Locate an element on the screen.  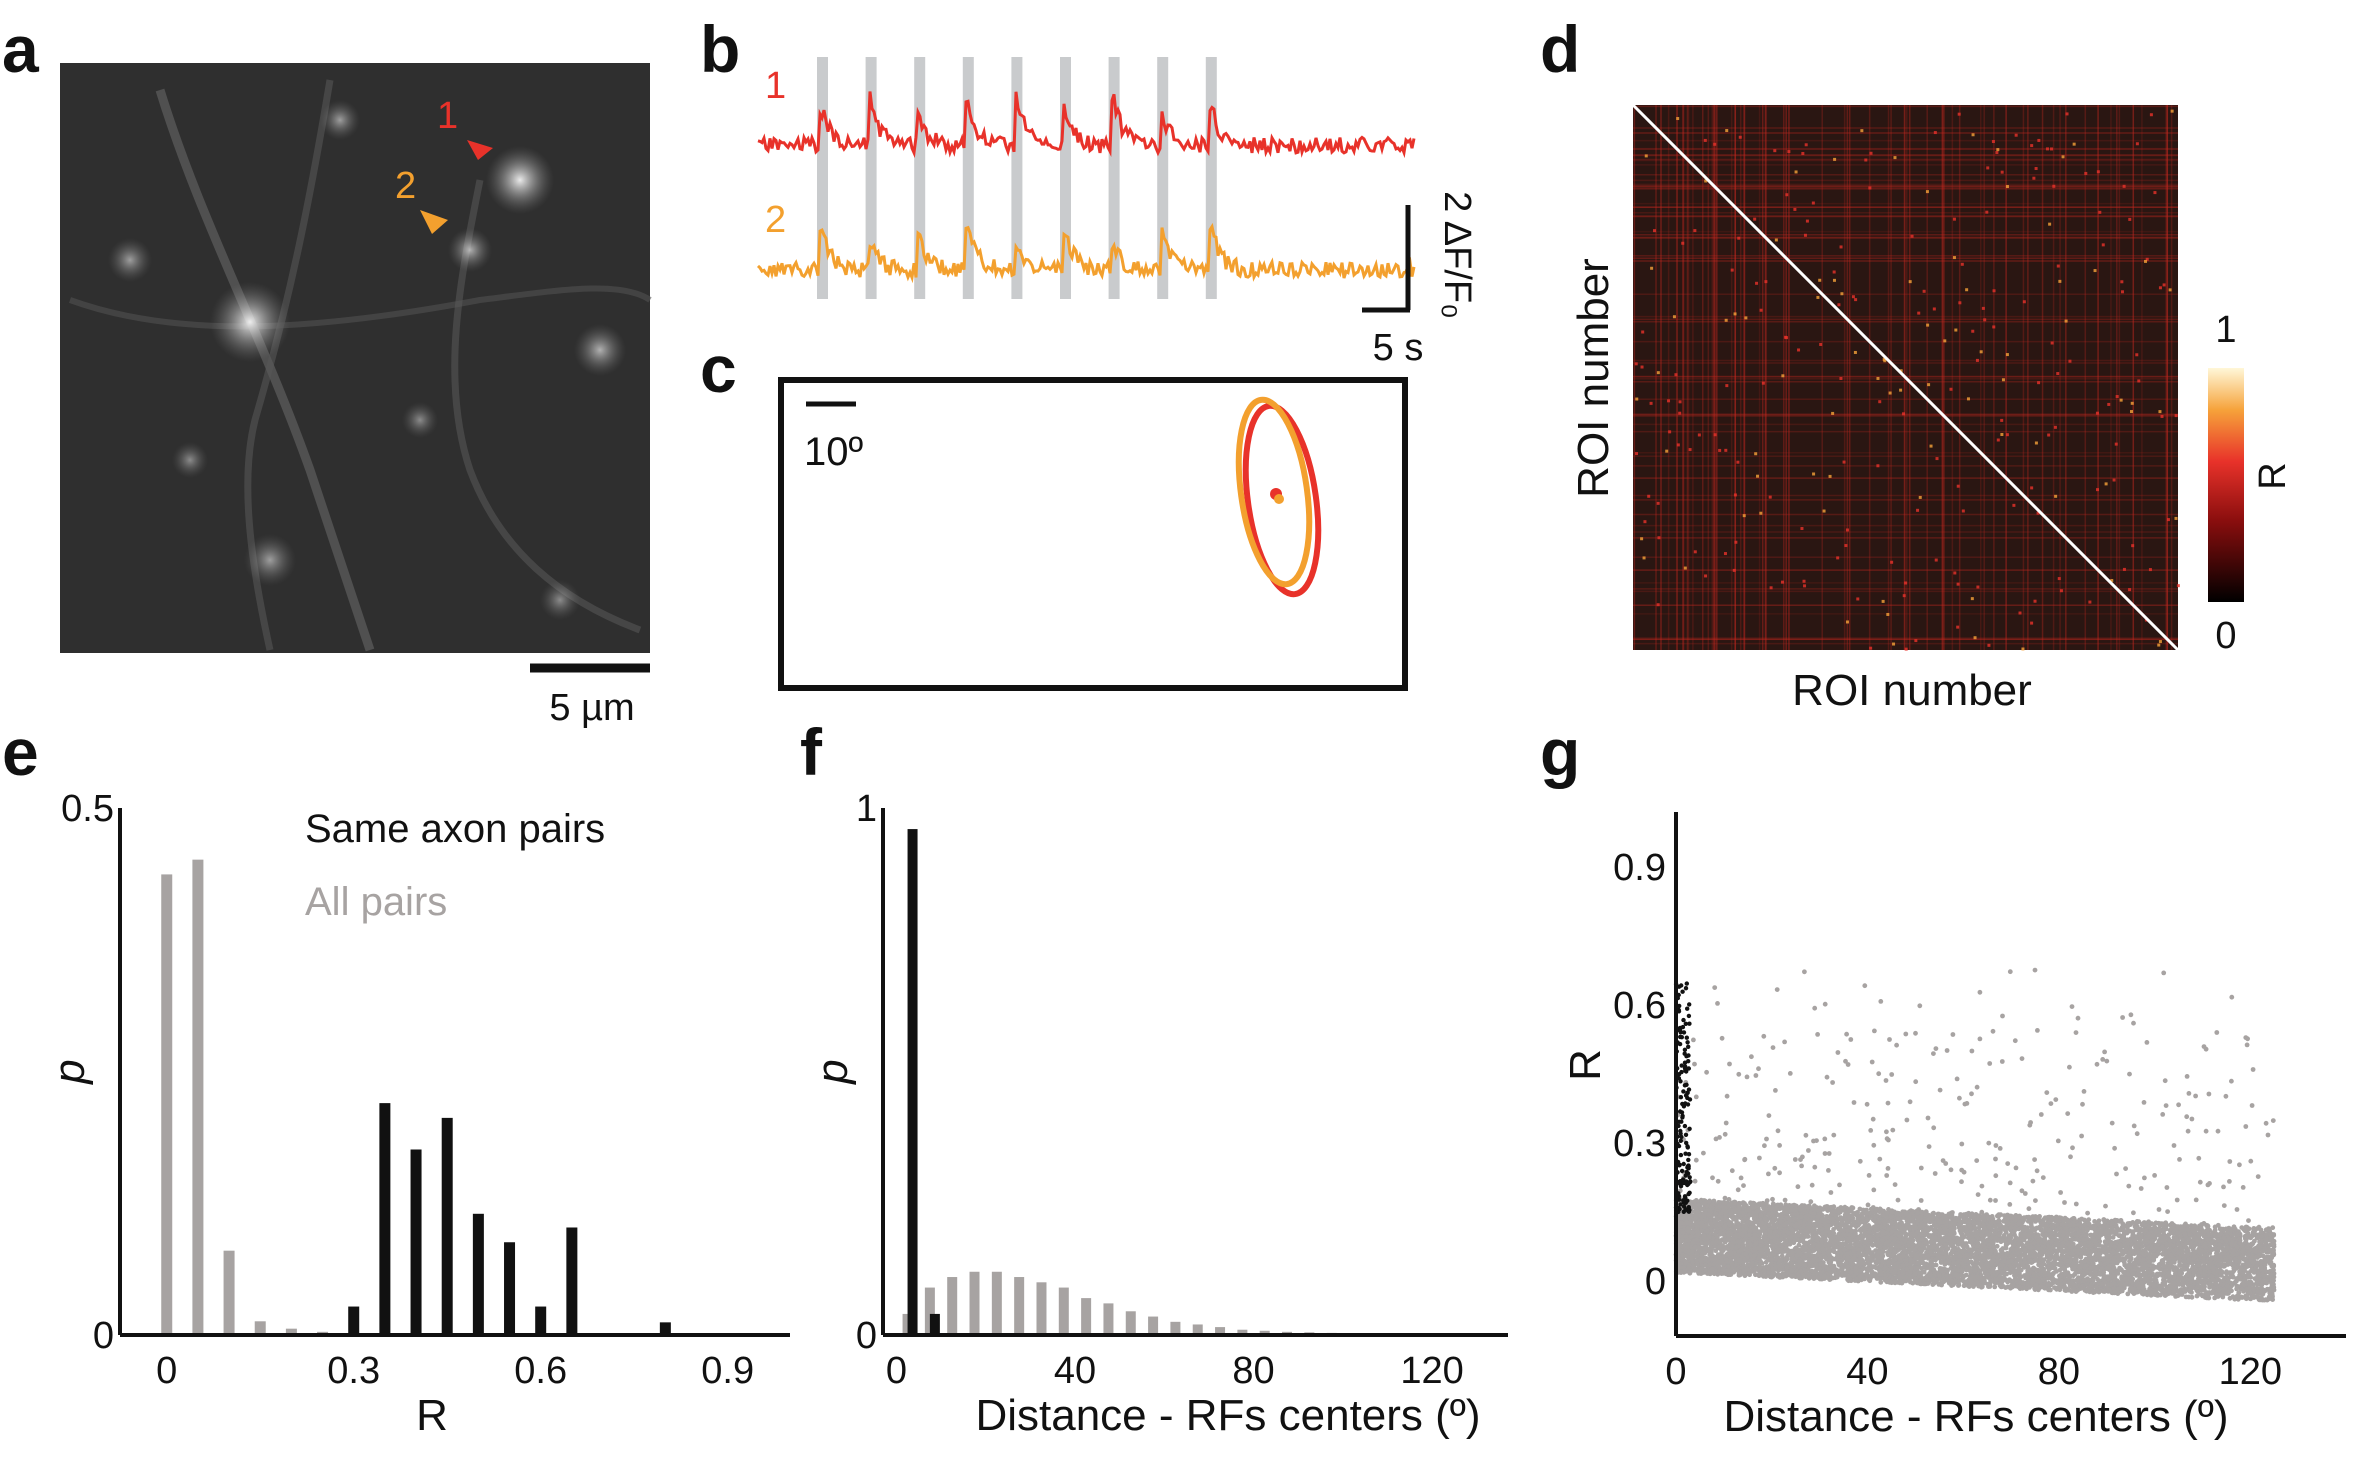
x-tick-label: 0 is located at coordinates (166, 1371).